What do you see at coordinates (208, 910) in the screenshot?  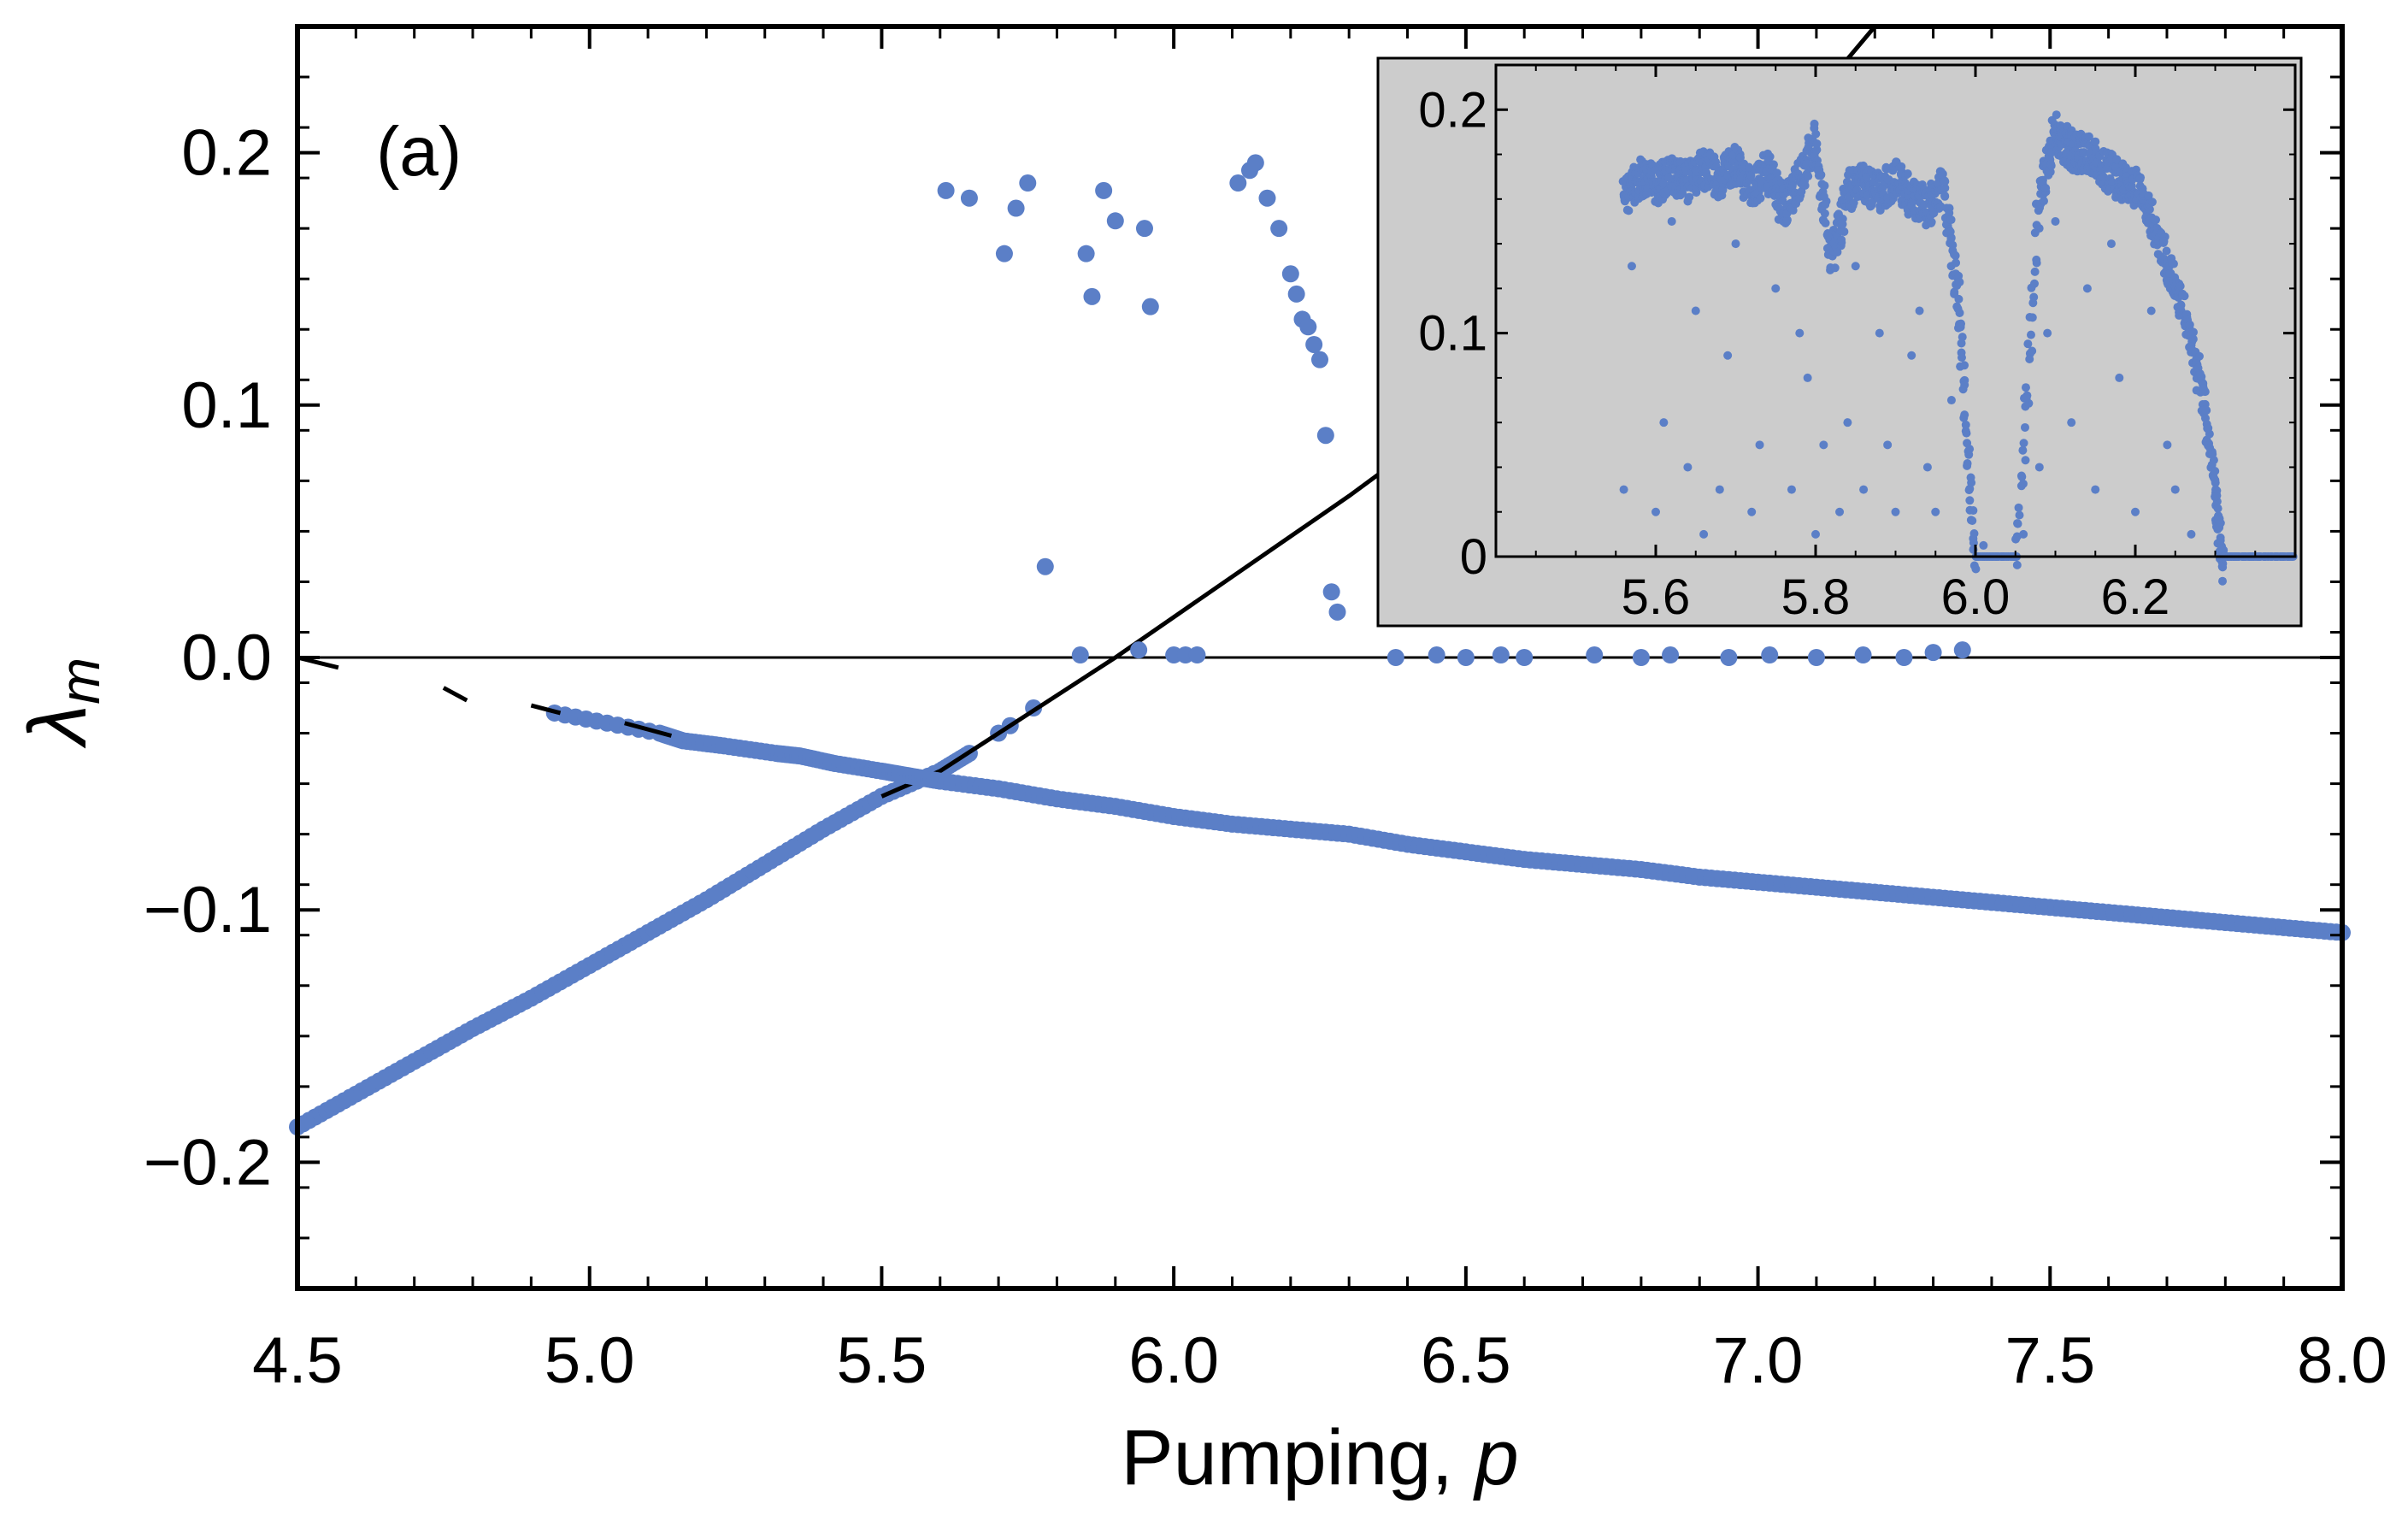 I see `y-tick-label: −0.1` at bounding box center [208, 910].